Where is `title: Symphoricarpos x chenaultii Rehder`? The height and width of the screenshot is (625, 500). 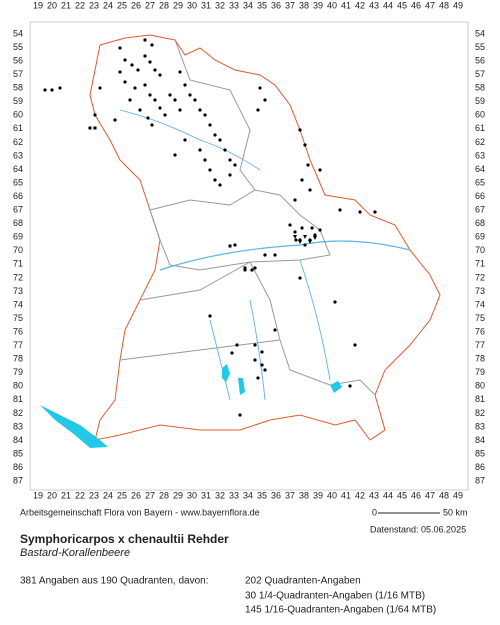
title: Symphoricarpos x chenaultii Rehder is located at coordinates (124, 539).